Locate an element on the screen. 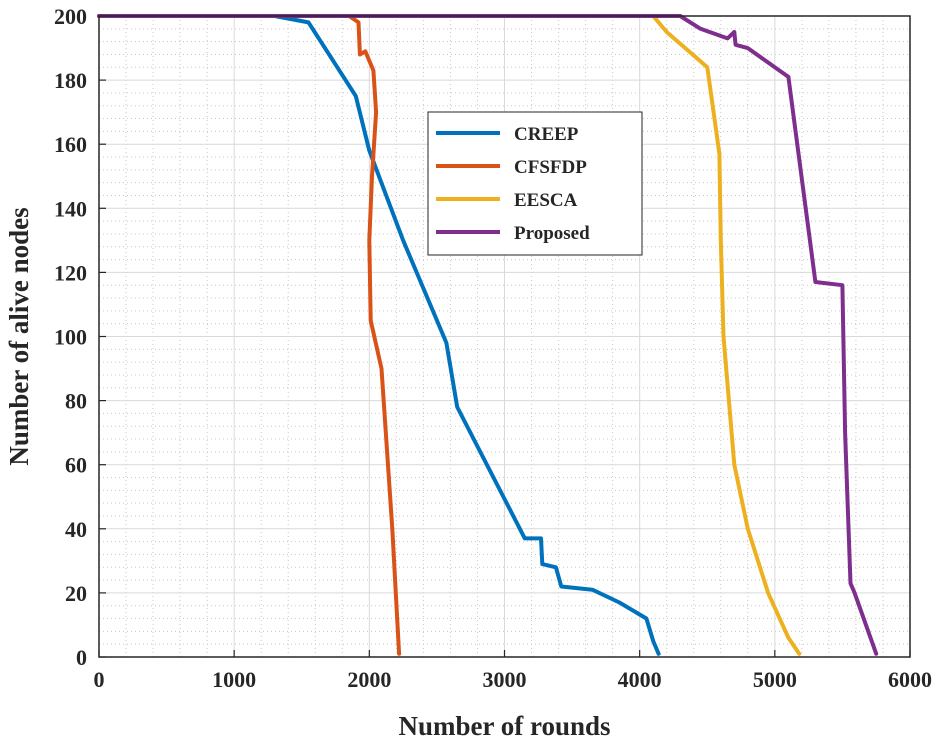 The image size is (950, 749). legend: CREEP CFSFDP EESCA Proposed is located at coordinates (535, 183).